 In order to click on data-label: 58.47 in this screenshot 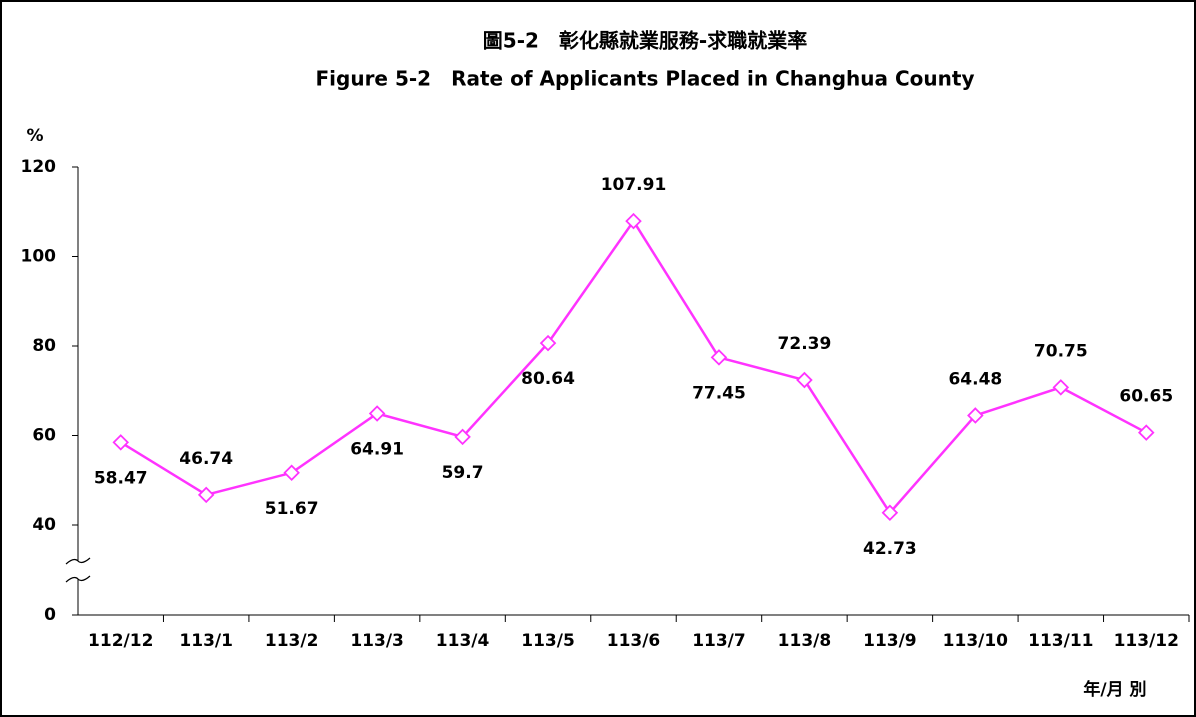, I will do `click(121, 478)`.